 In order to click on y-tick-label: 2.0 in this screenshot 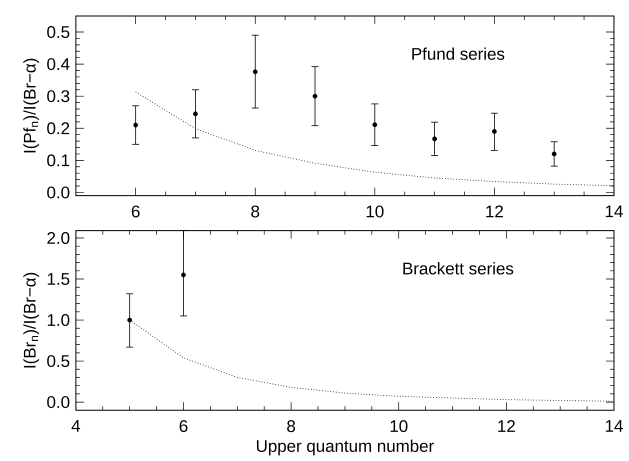, I will do `click(58, 238)`.